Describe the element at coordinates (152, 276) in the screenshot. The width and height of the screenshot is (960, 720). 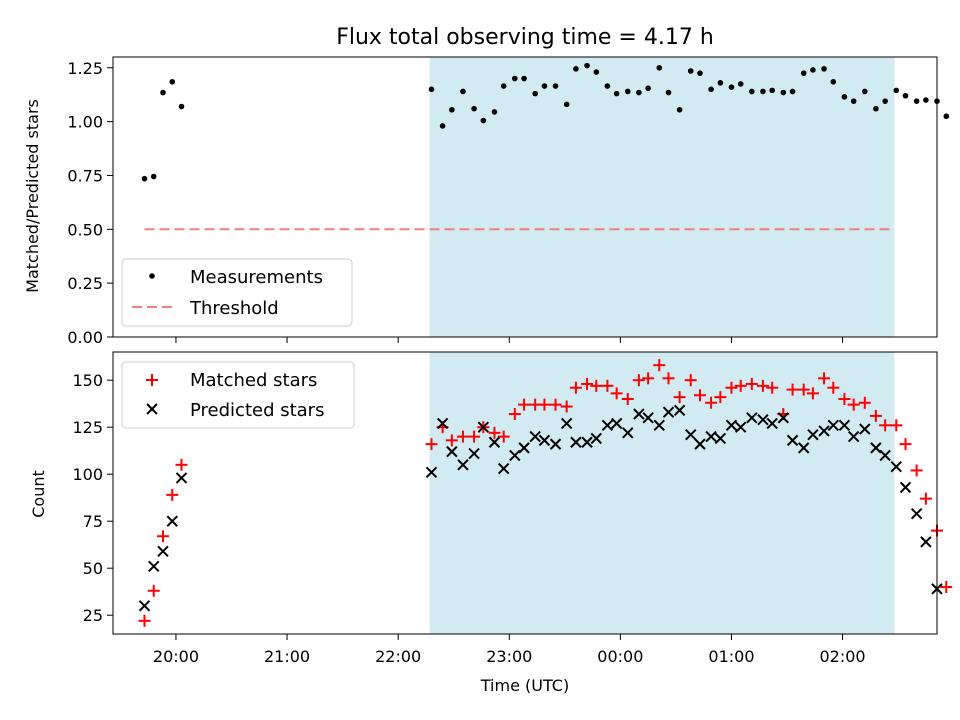
I see `legend-measurements-marker` at that location.